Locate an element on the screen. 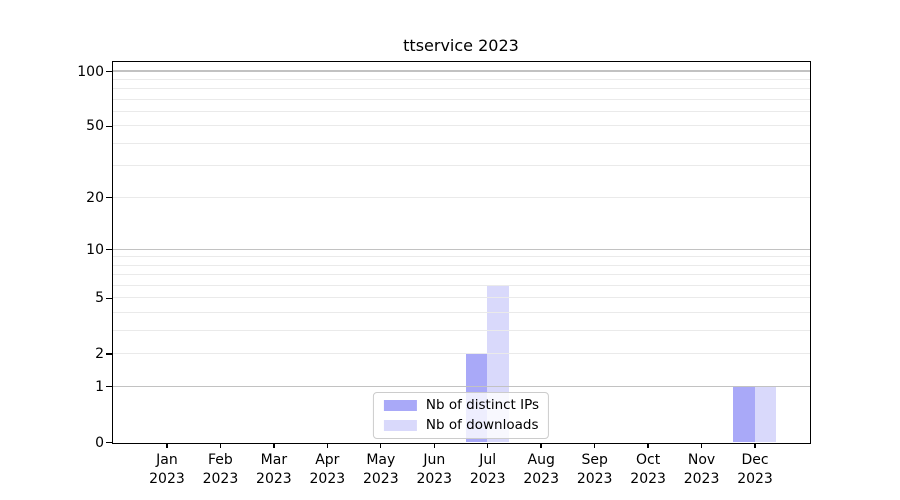 This screenshot has height=500, width=900. x-tick-label: Oct 2023 is located at coordinates (648, 469).